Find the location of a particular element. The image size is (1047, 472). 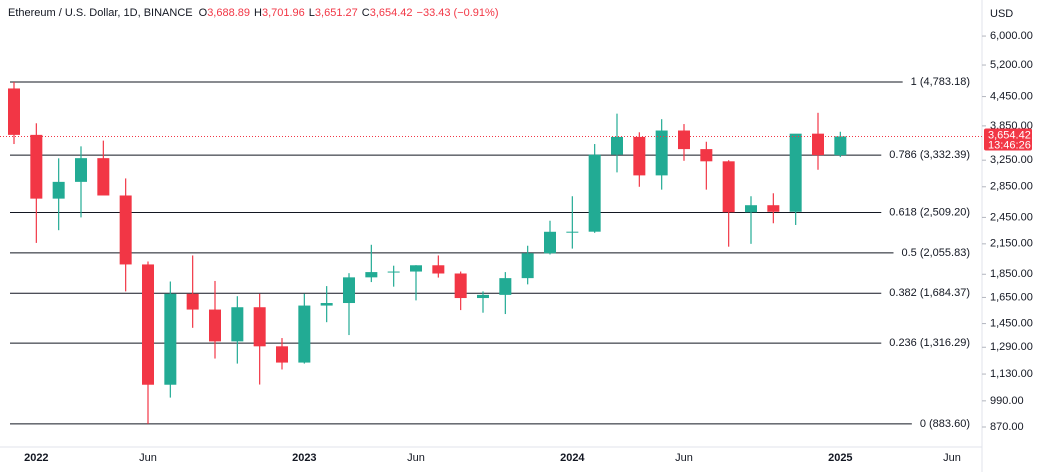

ohlc-key: H is located at coordinates (258, 13).